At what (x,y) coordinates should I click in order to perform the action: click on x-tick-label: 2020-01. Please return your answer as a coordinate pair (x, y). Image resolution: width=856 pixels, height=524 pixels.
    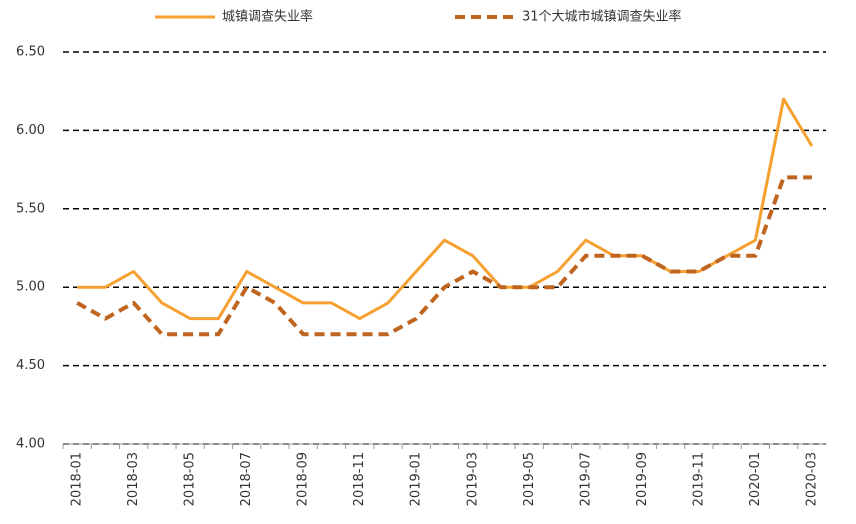
    Looking at the image, I should click on (755, 479).